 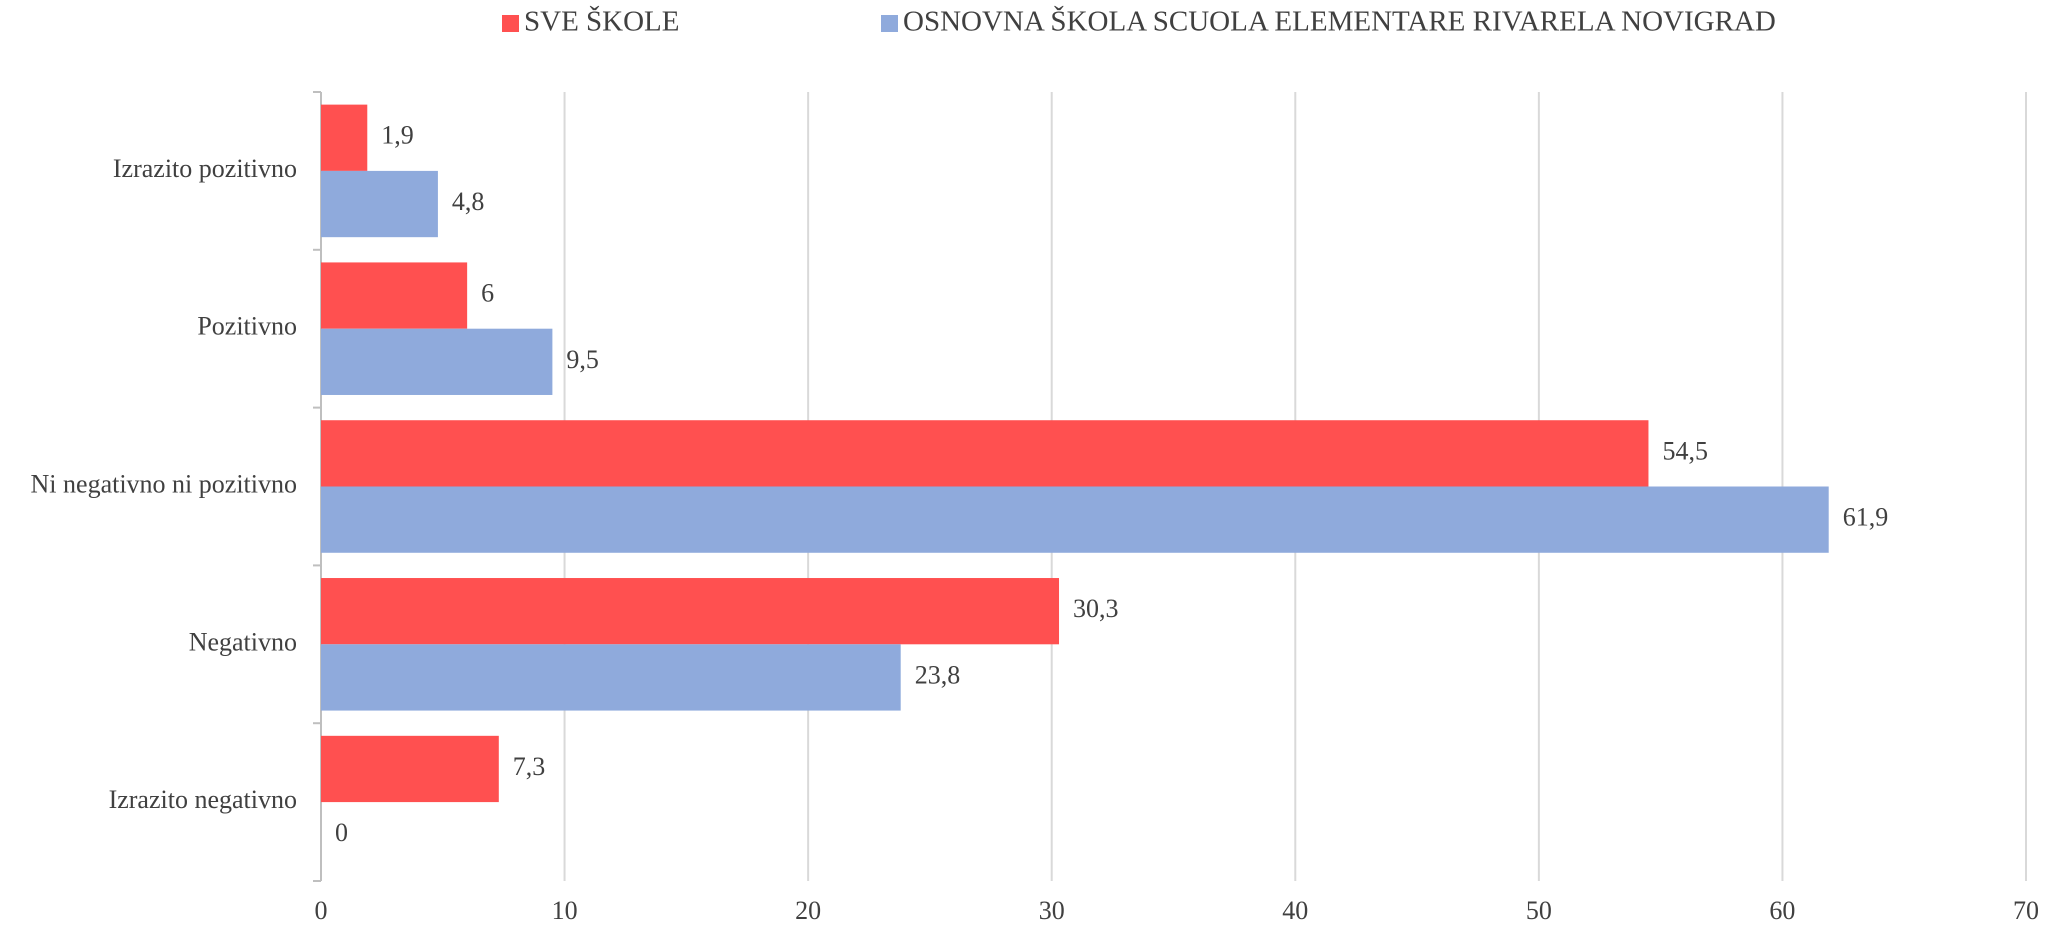 I want to click on y-tick-label: Negativno, so click(x=243, y=641).